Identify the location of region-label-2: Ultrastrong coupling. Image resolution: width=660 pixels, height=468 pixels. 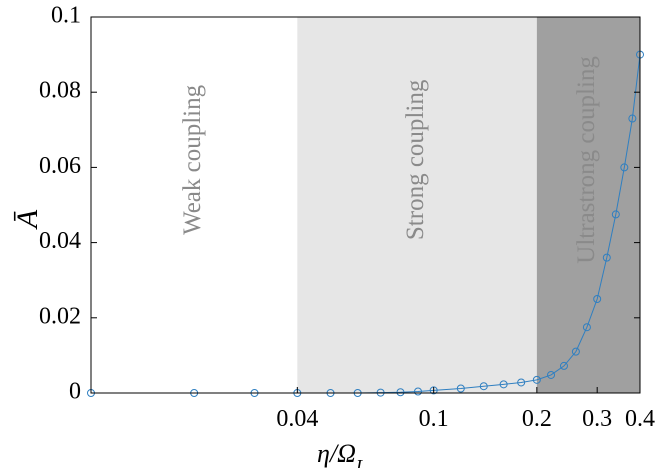
(586, 160).